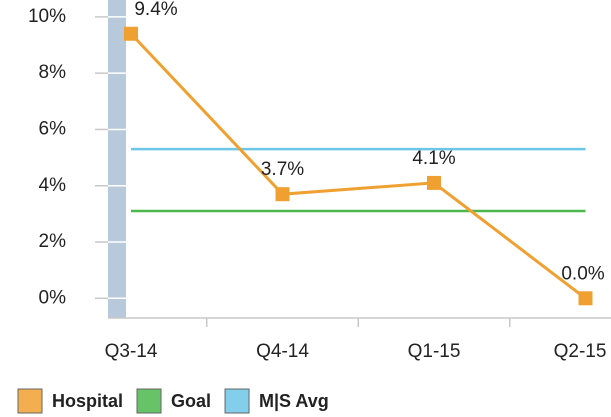 The height and width of the screenshot is (417, 611). Describe the element at coordinates (131, 351) in the screenshot. I see `x-tick-label: Q3-14` at that location.